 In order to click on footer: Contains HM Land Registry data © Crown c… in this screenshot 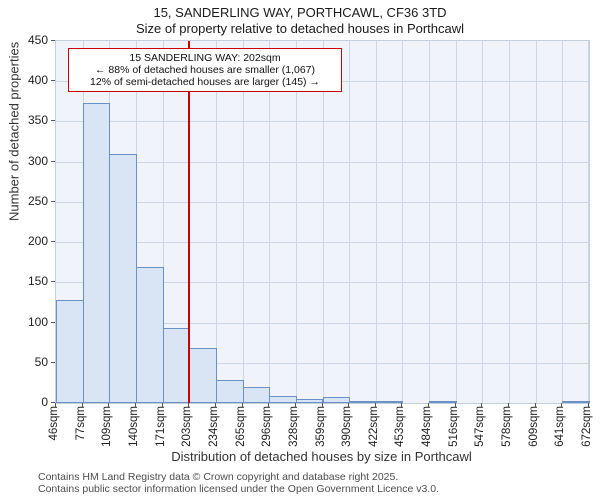, I will do `click(318, 483)`.